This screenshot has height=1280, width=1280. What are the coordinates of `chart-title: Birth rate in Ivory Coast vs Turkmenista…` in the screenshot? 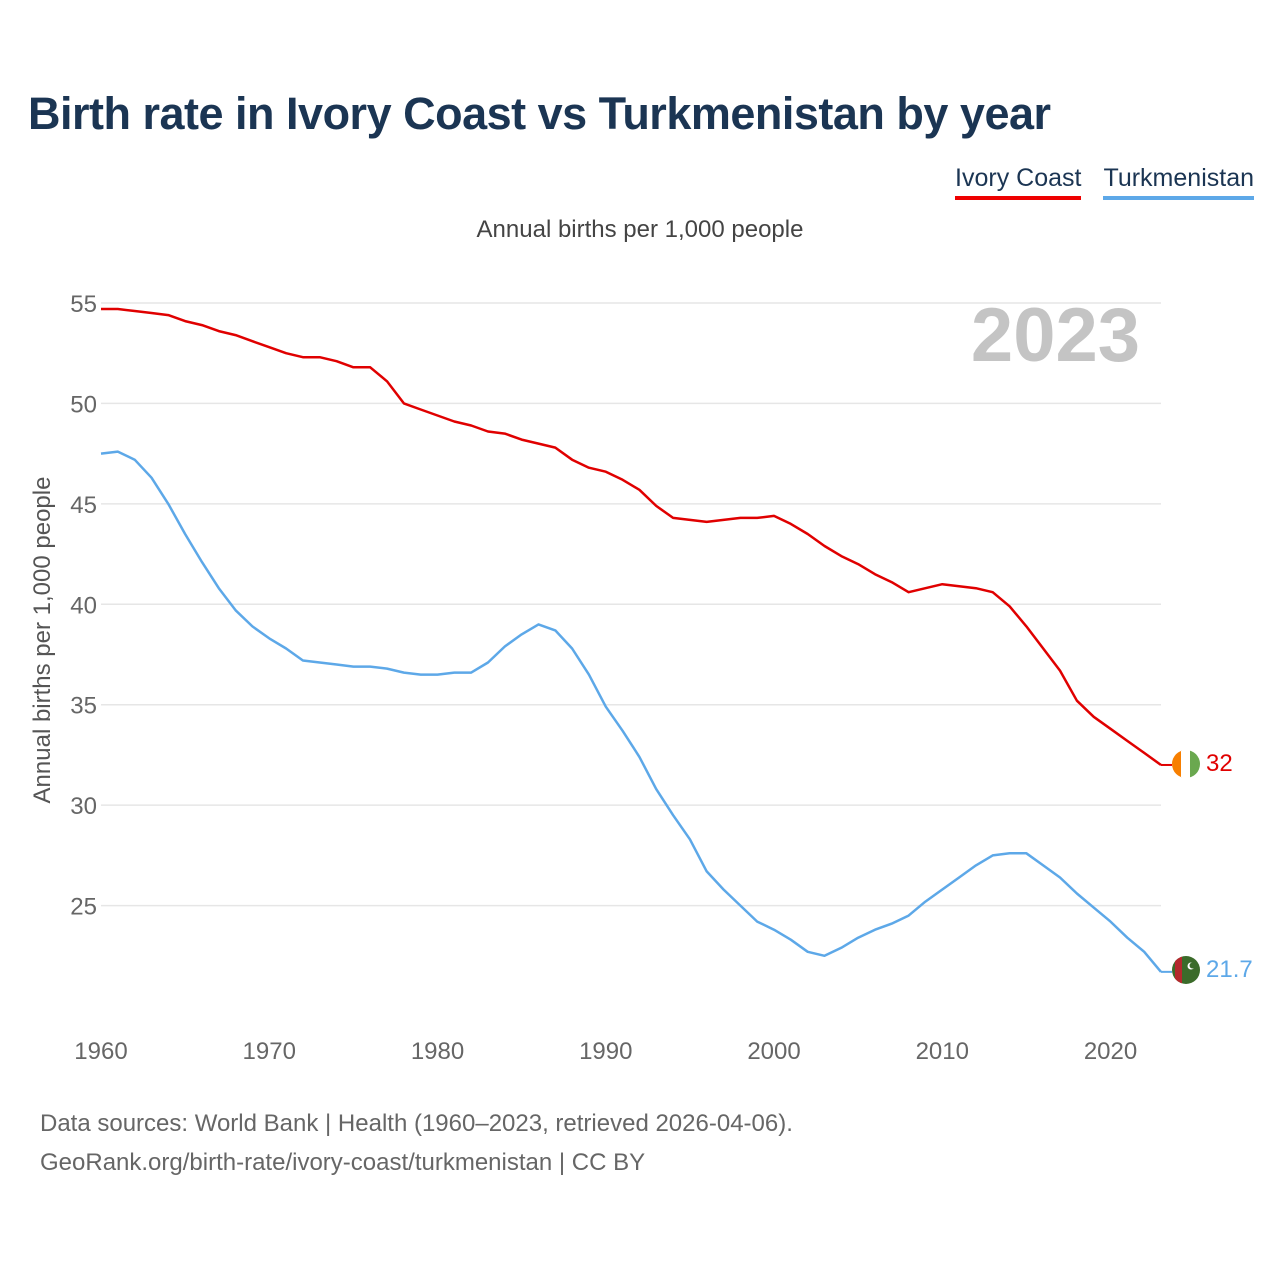 It's located at (539, 113).